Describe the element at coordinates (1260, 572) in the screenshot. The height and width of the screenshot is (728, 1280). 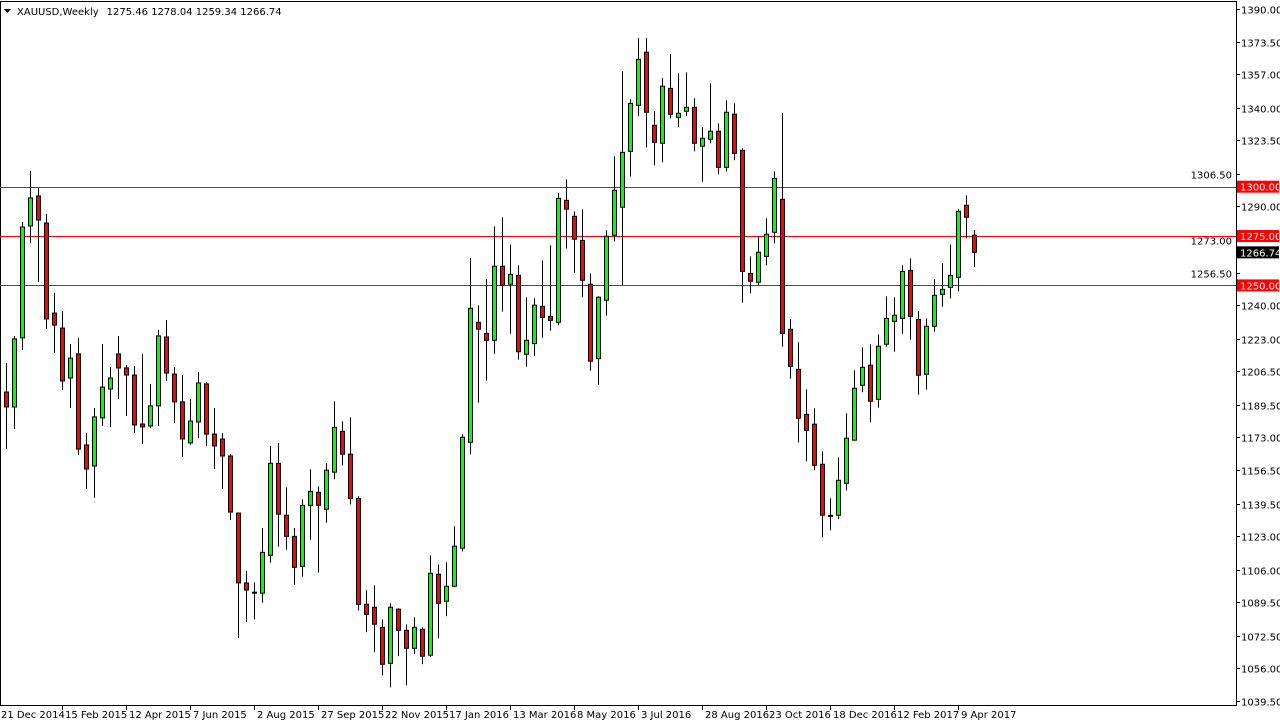
I see `y-tick-label: 1106.00` at that location.